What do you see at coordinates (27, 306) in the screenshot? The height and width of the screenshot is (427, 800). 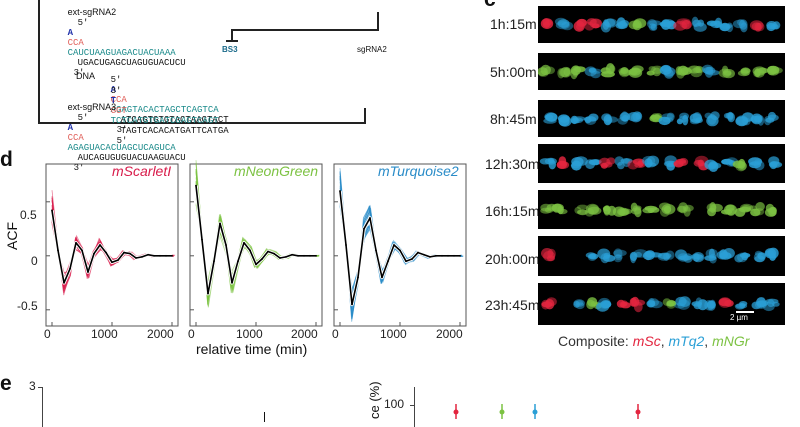 I see `y-tick: -0.5` at bounding box center [27, 306].